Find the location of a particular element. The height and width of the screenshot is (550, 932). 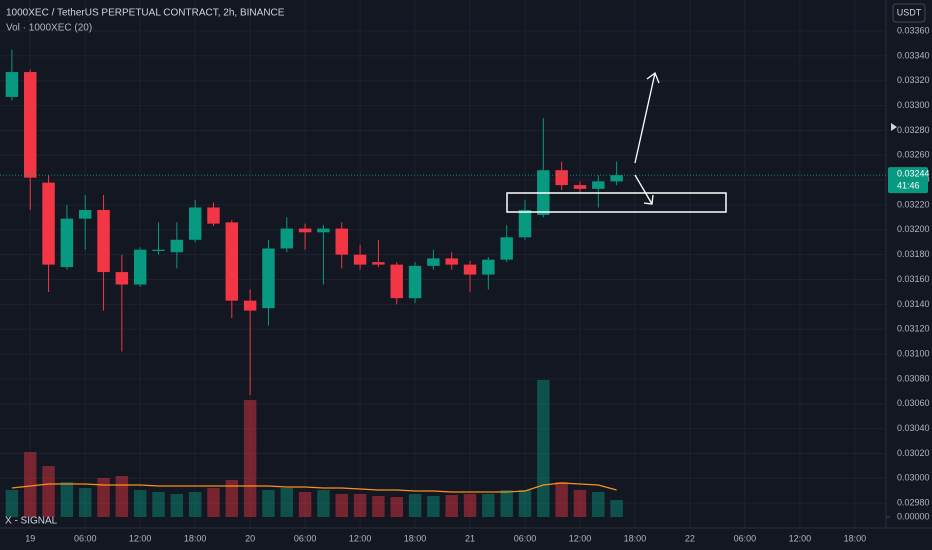

y-tick-label: 0.03040 is located at coordinates (913, 428).